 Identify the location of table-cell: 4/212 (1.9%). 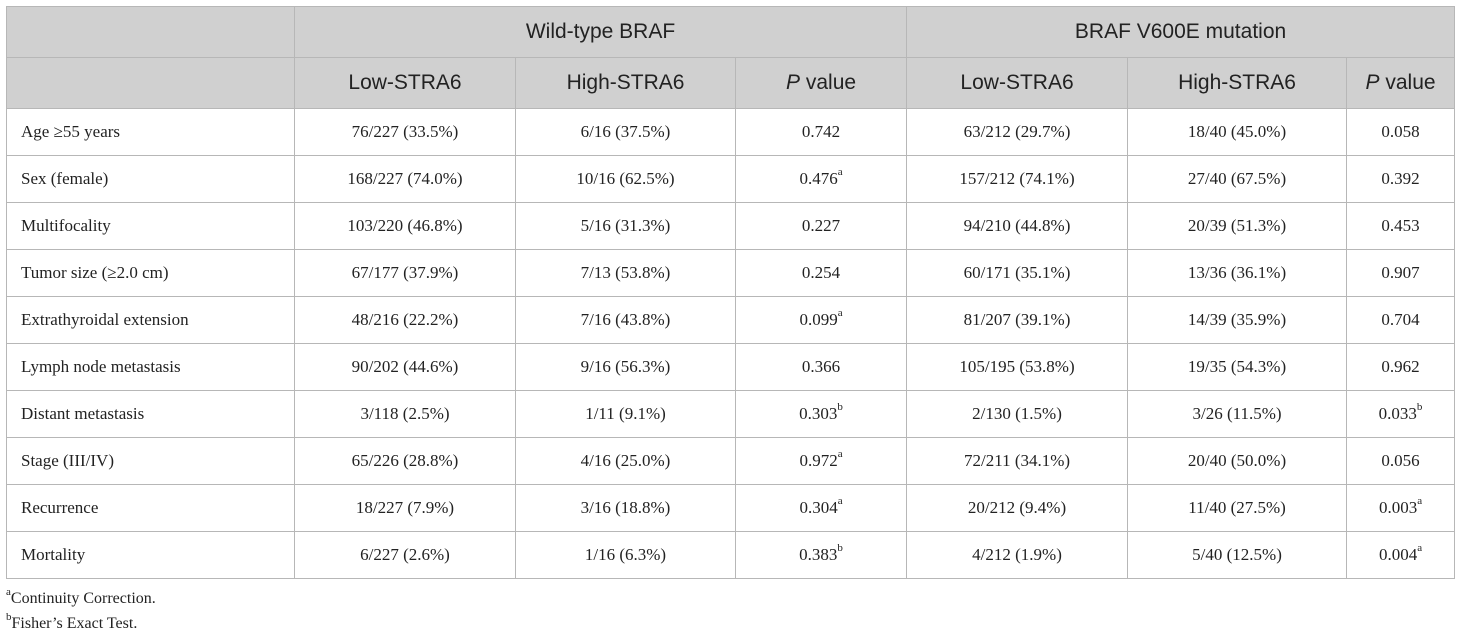
(1017, 555).